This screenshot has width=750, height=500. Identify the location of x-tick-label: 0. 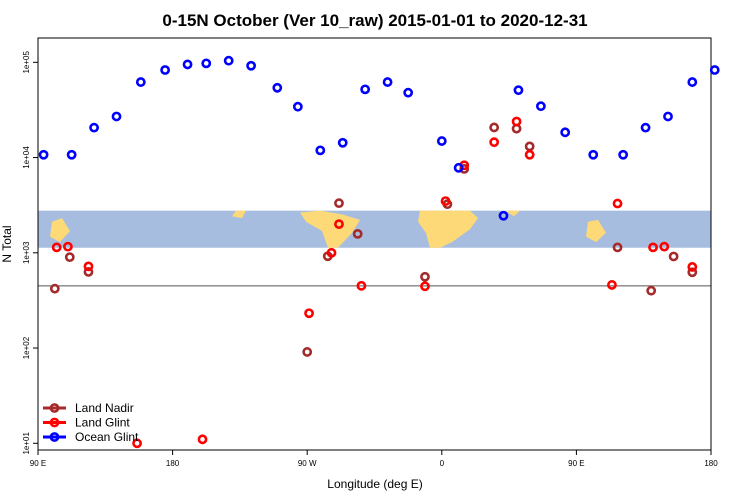
(442, 463).